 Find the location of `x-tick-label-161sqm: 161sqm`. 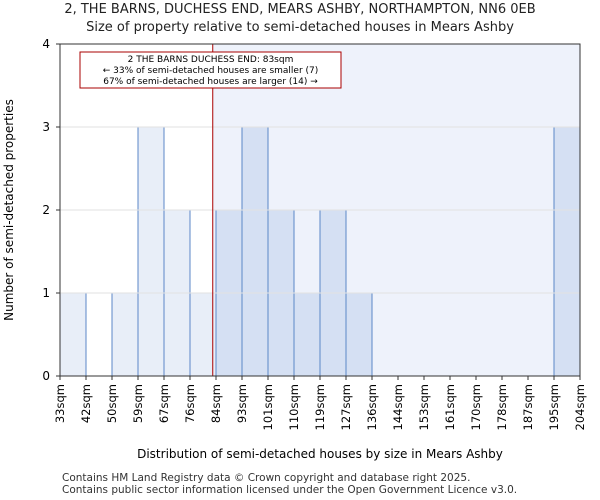

x-tick-label-161sqm: 161sqm is located at coordinates (450, 407).